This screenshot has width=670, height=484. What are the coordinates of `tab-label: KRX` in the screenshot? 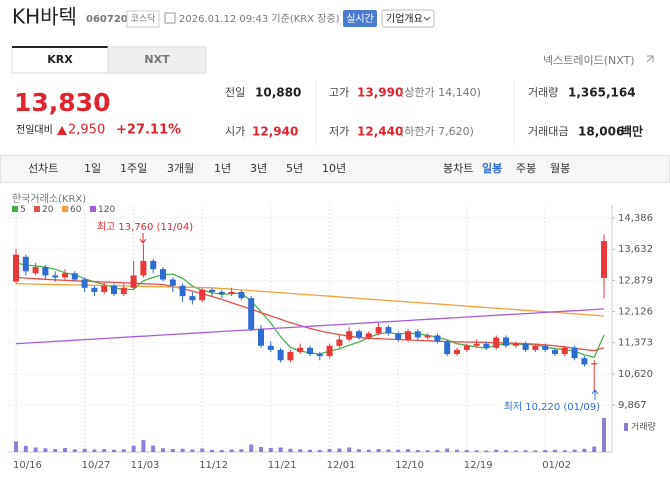 It's located at (60, 59).